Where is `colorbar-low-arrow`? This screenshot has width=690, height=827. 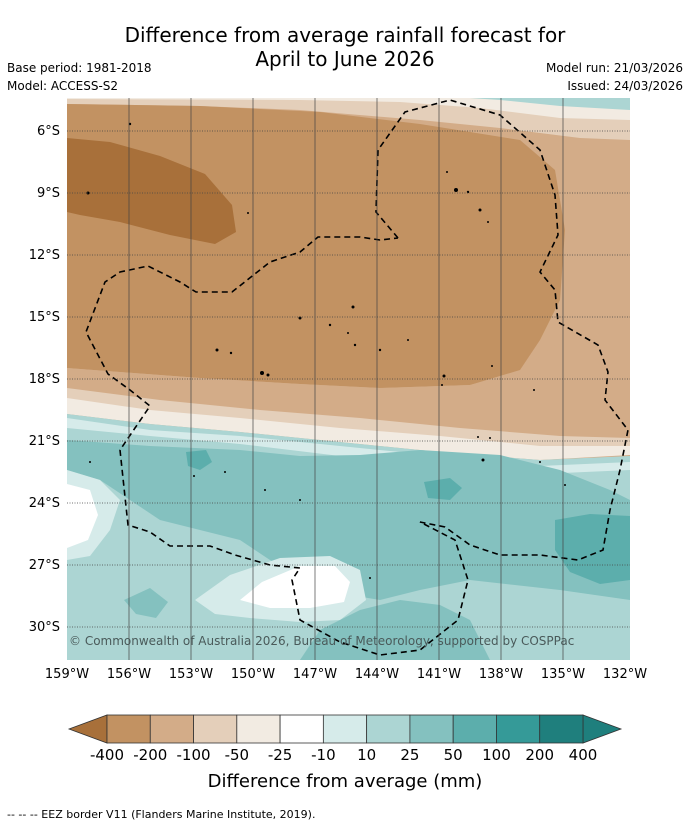 colorbar-low-arrow is located at coordinates (87, 729).